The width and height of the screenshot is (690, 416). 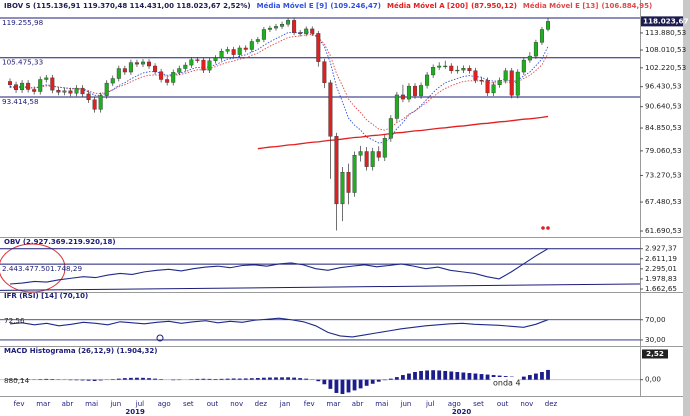 What do you see at coordinates (665, 67) in the screenshot?
I see `y-tick-label: 102.220,53` at bounding box center [665, 67].